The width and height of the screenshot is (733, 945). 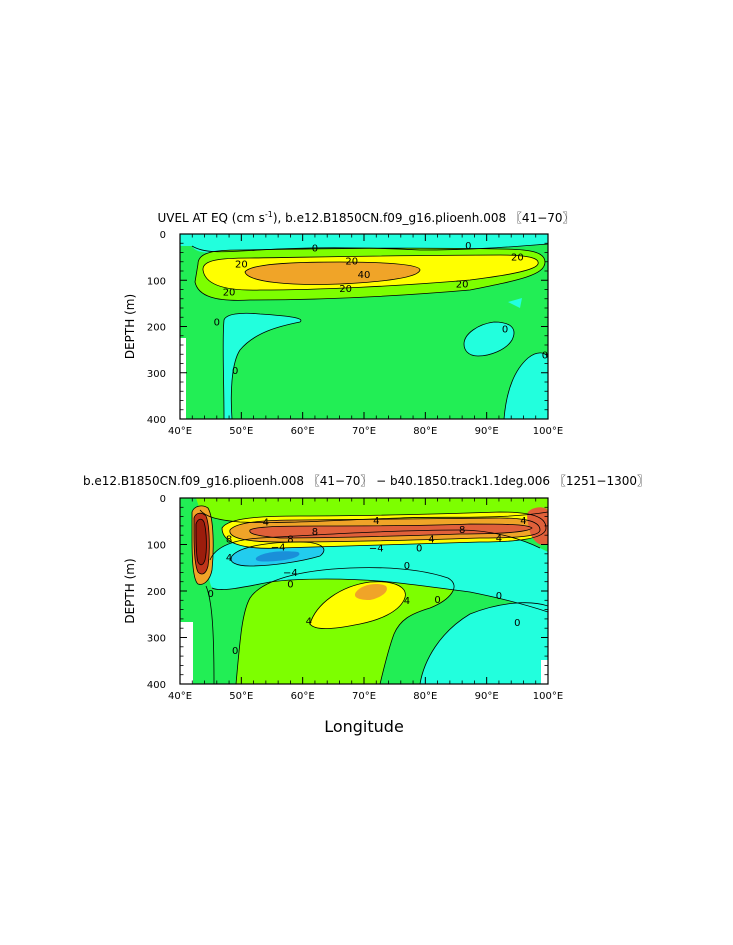 I want to click on panel-2-negative-peak, so click(x=277, y=556).